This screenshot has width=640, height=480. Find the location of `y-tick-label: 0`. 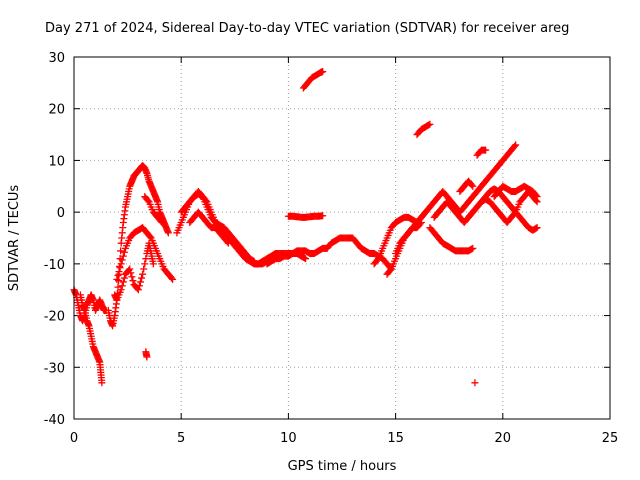

y-tick-label: 0 is located at coordinates (61, 213).